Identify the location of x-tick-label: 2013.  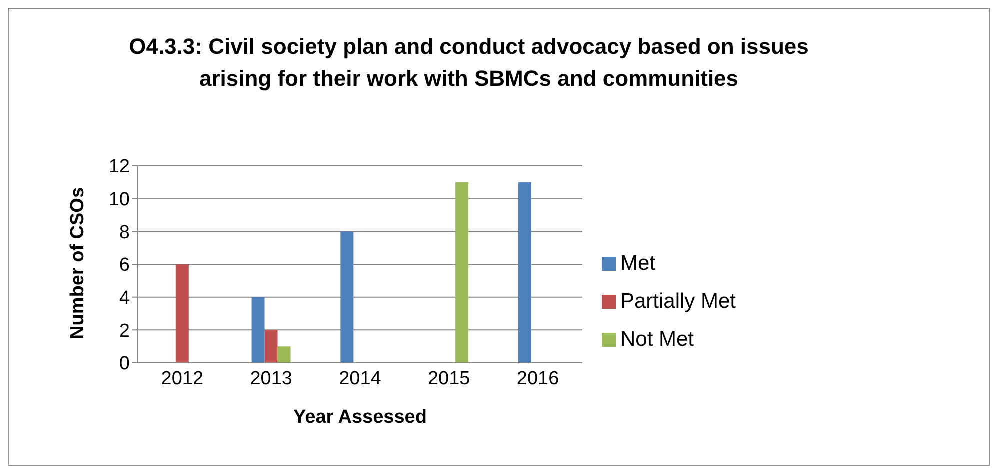
(271, 379).